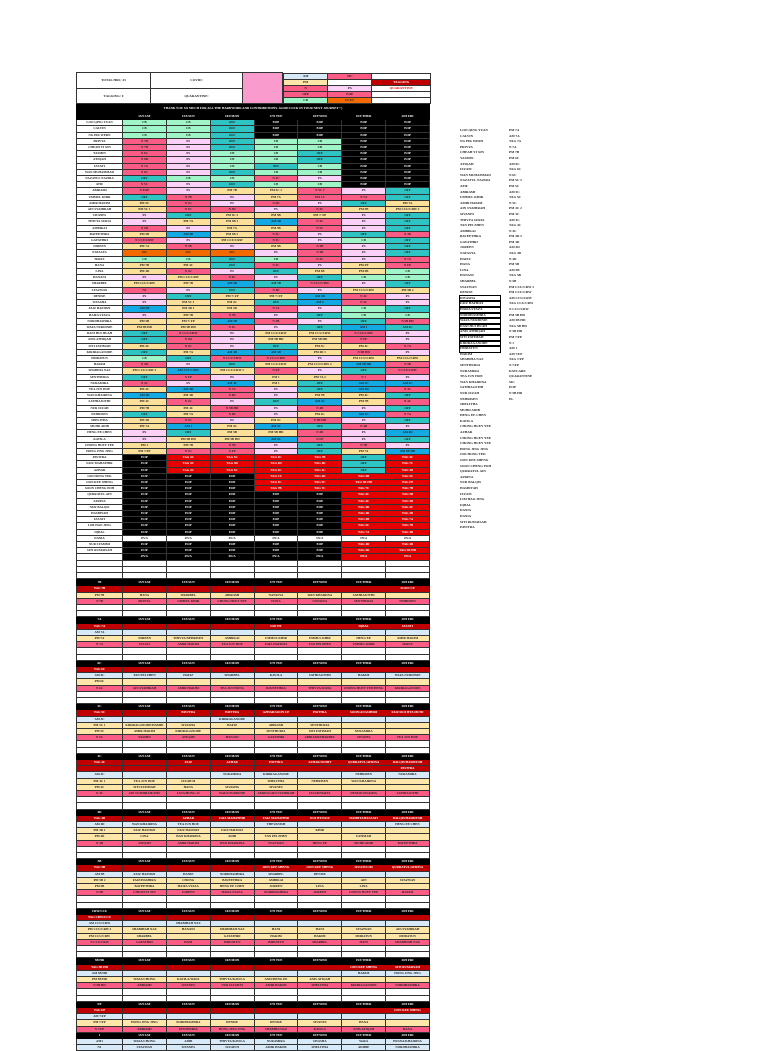 The image size is (768, 1051). I want to click on assignment-cell: HAFIZ, so click(407, 645).